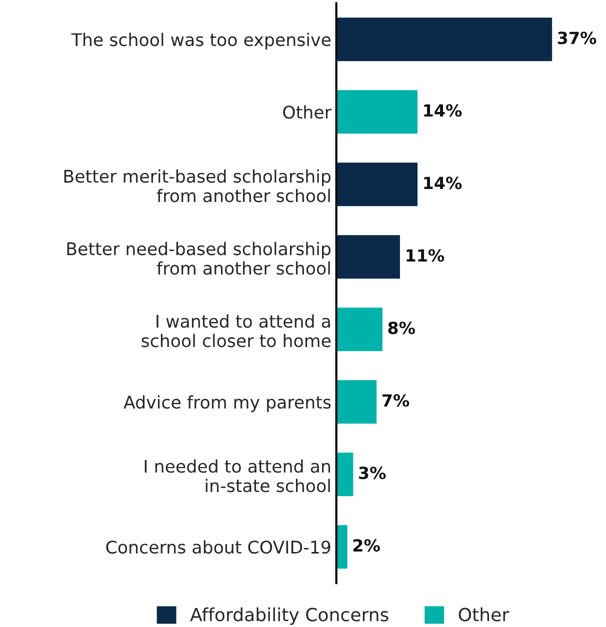 The height and width of the screenshot is (627, 606). Describe the element at coordinates (366, 545) in the screenshot. I see `data-label: 2%` at that location.